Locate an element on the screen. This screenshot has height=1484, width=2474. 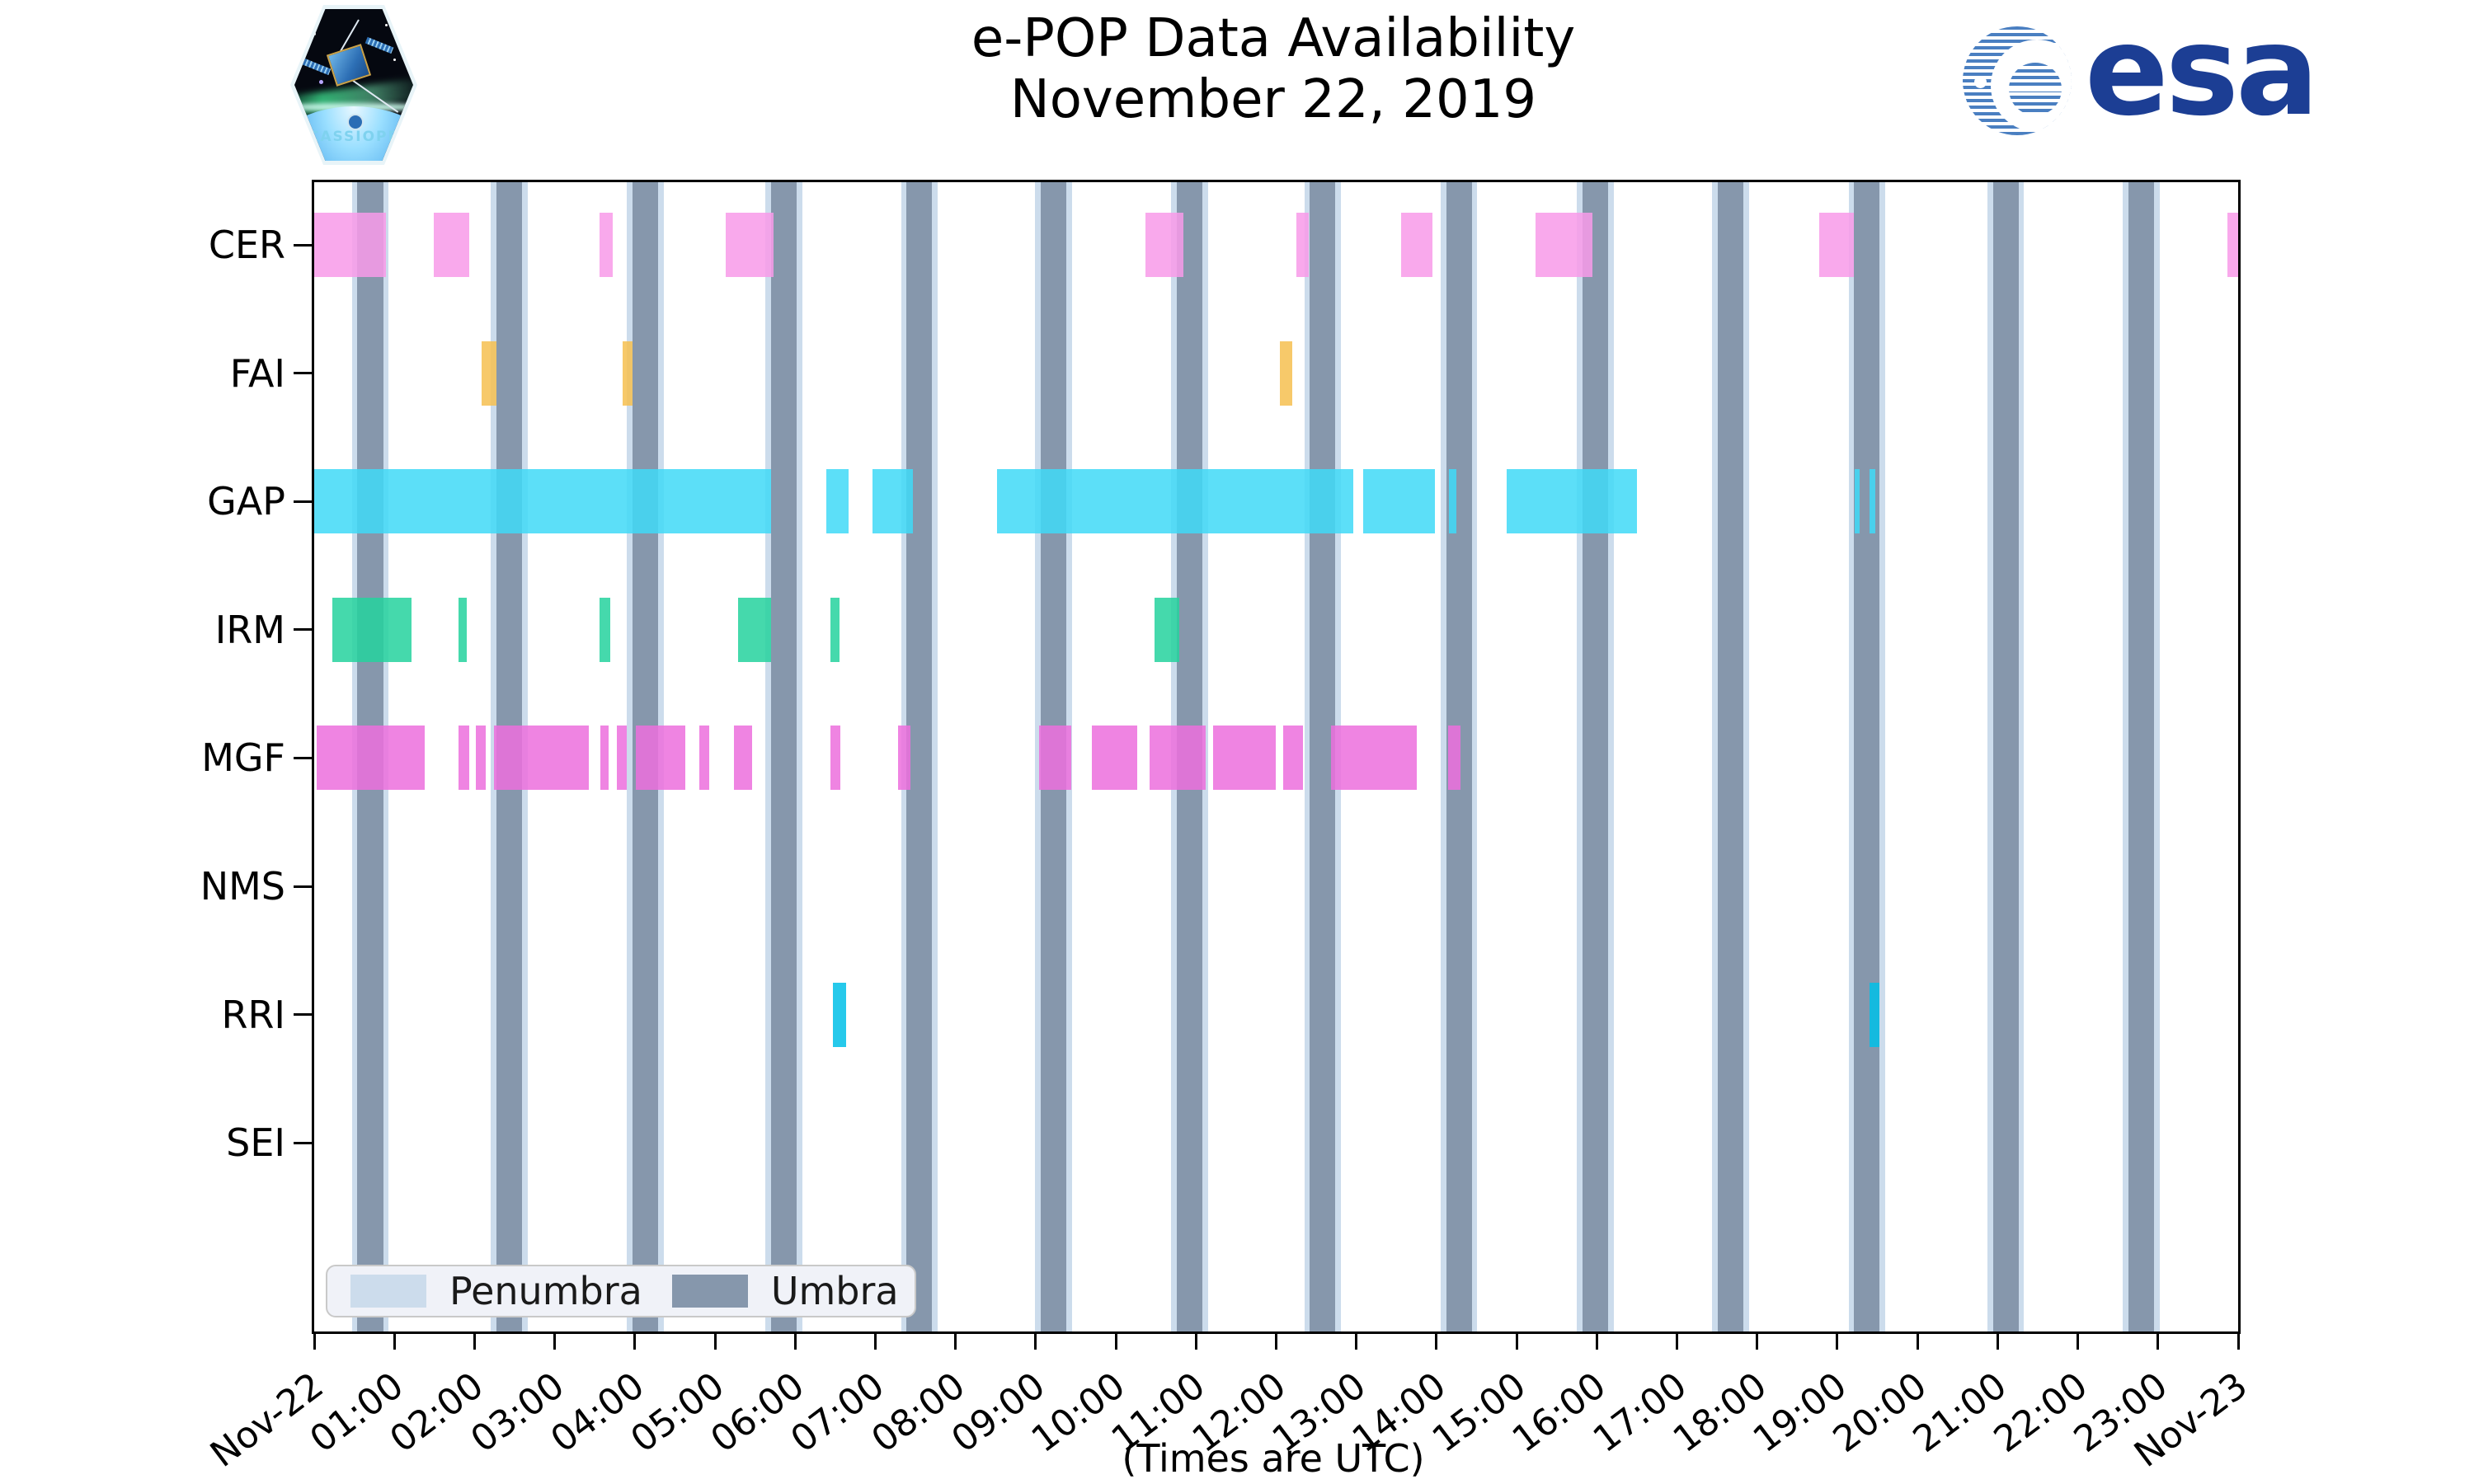
chart-title-line2: November 22, 2019 is located at coordinates (1273, 99).